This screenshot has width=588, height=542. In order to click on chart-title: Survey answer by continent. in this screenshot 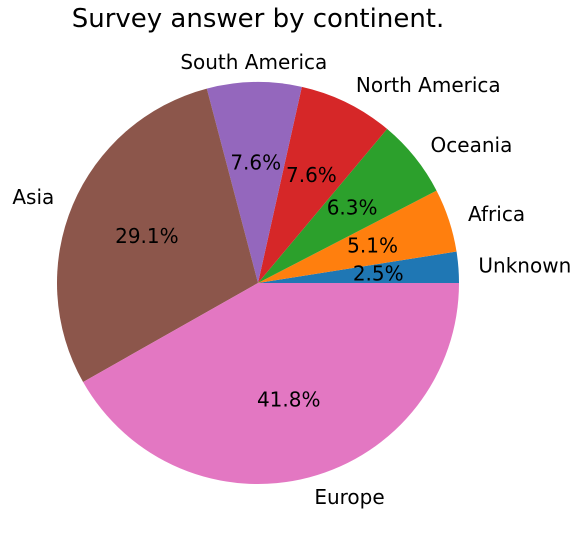, I will do `click(258, 19)`.